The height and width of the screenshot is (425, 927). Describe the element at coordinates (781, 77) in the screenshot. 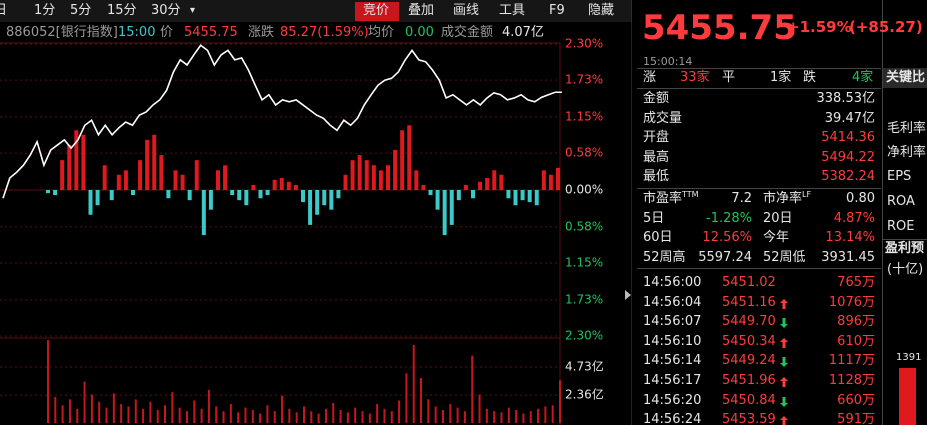

I see `breadth-value: 1家` at that location.